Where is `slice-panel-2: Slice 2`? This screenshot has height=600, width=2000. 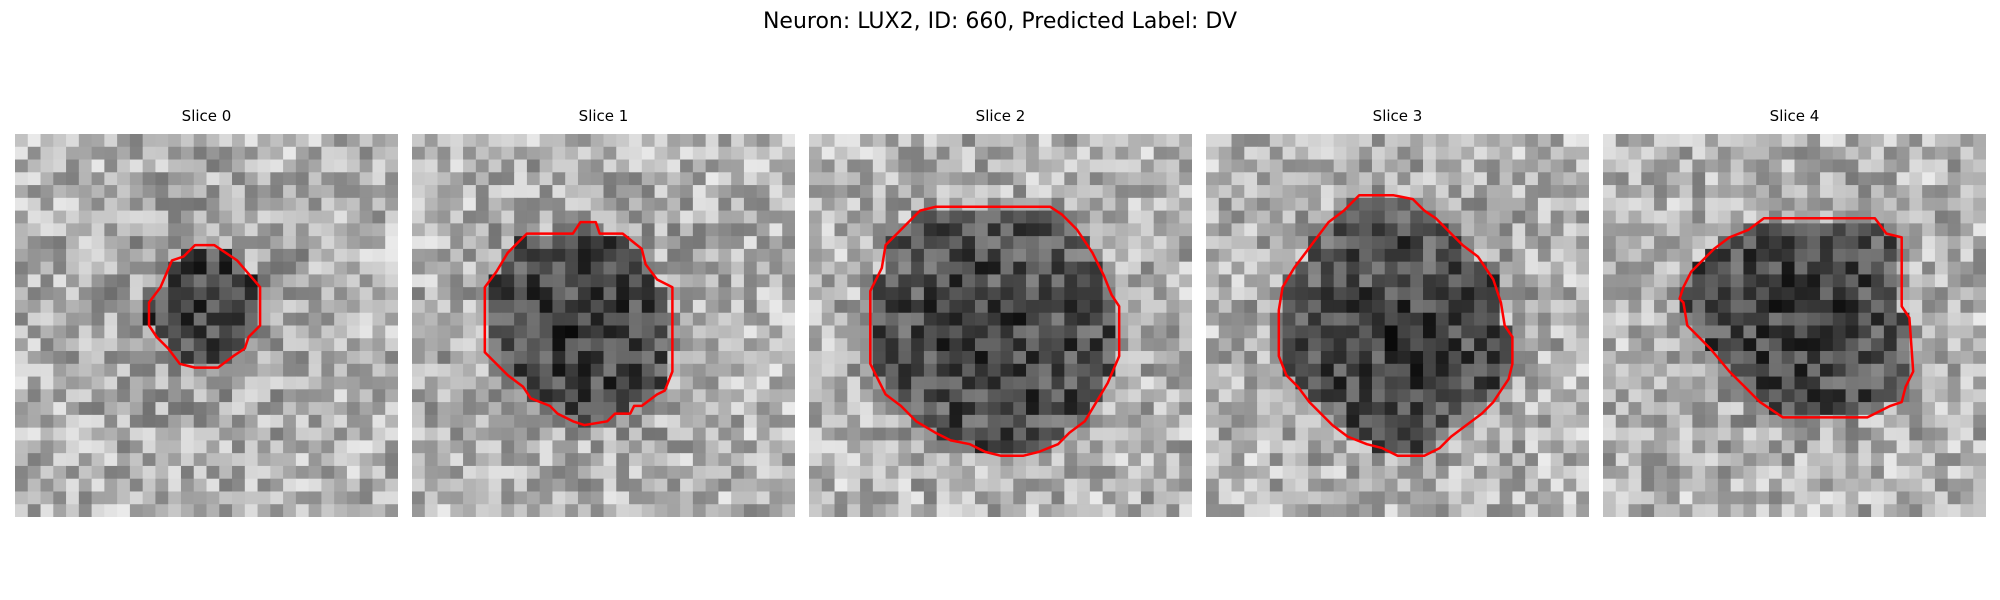
slice-panel-2: Slice 2 is located at coordinates (1000, 311).